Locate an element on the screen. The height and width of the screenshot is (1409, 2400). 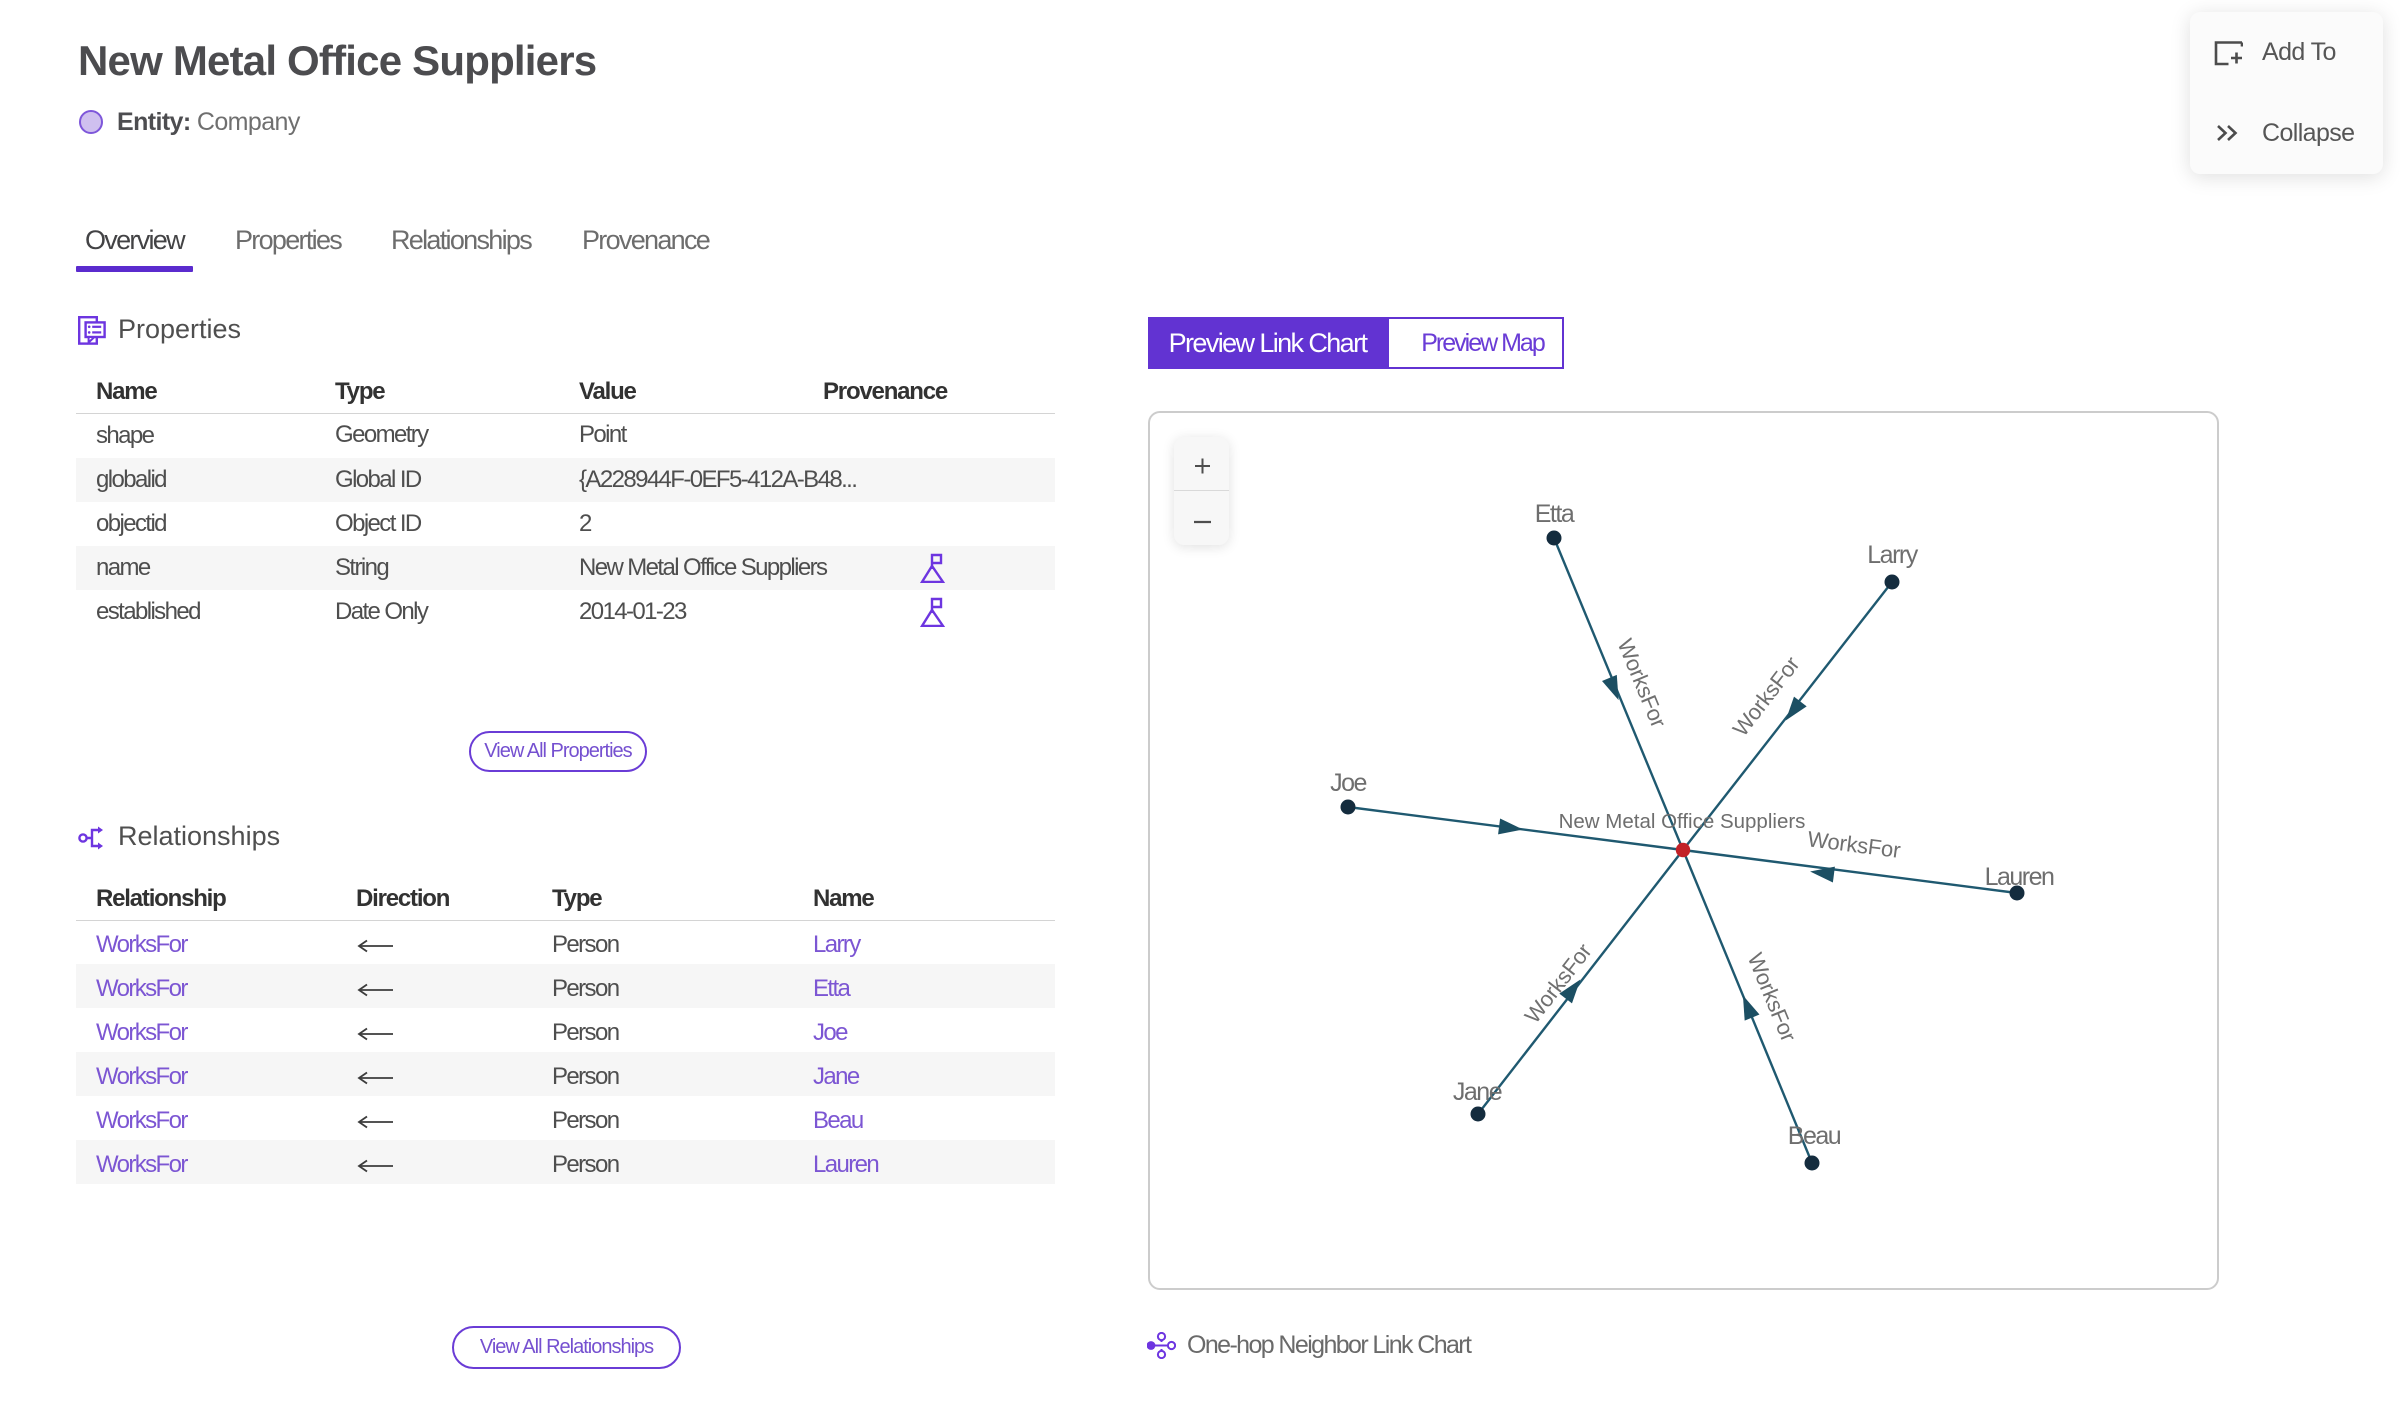
svg-text: Beau is located at coordinates (1814, 1136).